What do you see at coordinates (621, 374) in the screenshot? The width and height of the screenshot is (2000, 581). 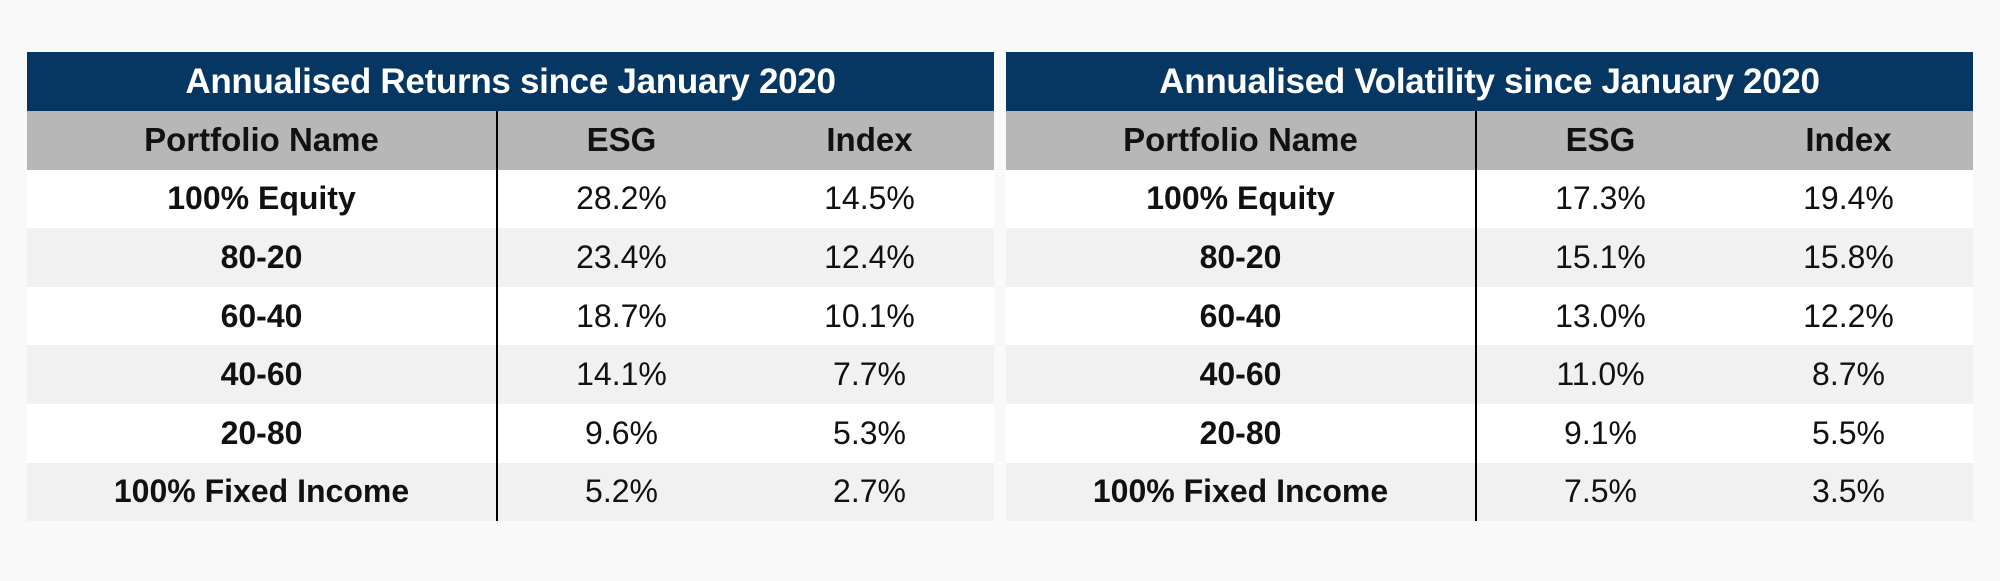 I see `esg-value-cell: 14.1%` at bounding box center [621, 374].